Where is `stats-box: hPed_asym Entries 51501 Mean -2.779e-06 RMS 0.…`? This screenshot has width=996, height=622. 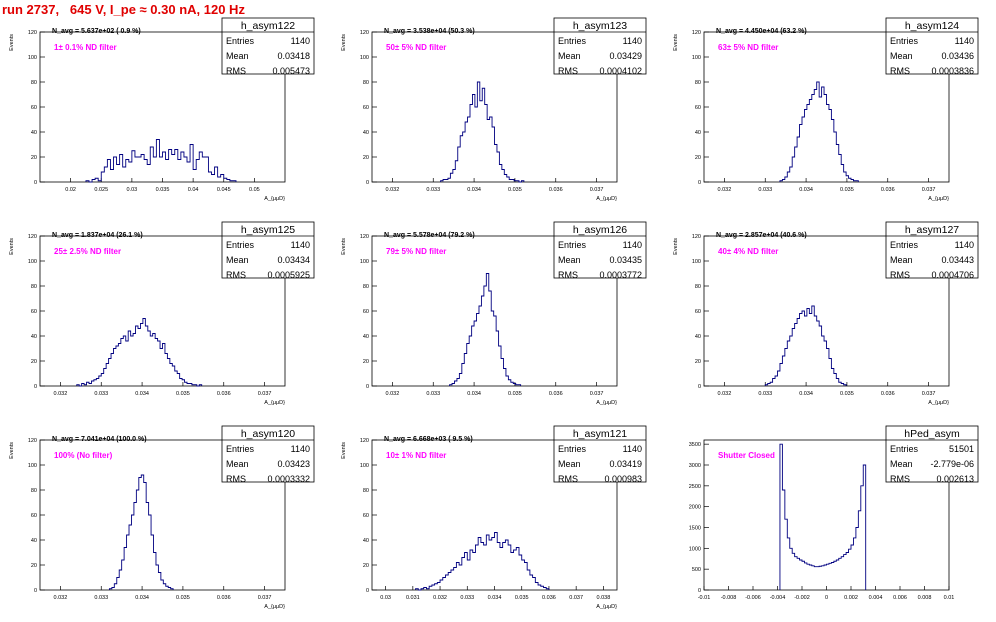
stats-box: hPed_asym Entries 51501 Mean -2.779e-06 RMS 0.… is located at coordinates (932, 454).